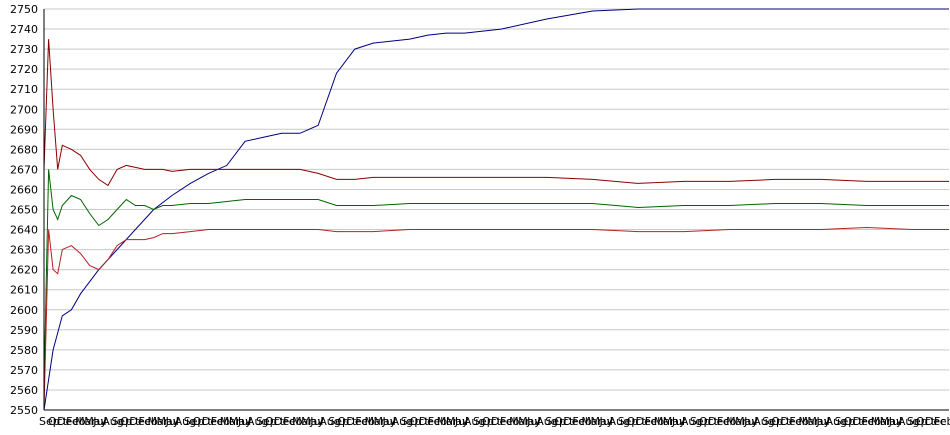 This screenshot has width=950, height=435. I want to click on y-tick-label: 2620, so click(24, 270).